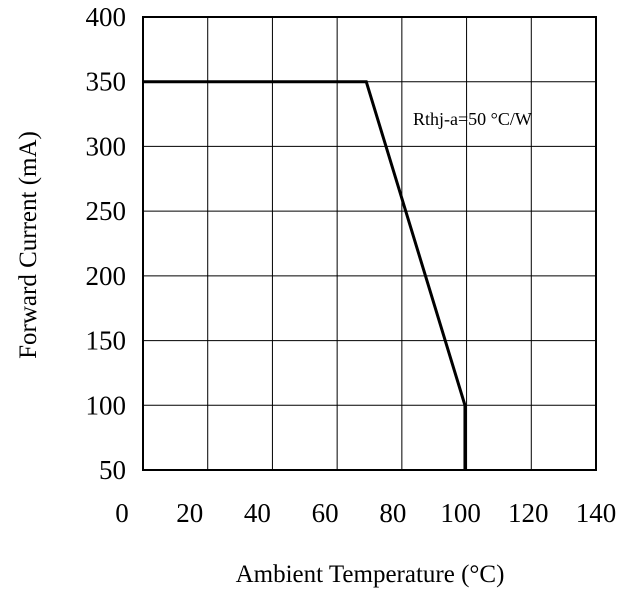 Image resolution: width=630 pixels, height=590 pixels. I want to click on x-tick-label: 80, so click(392, 513).